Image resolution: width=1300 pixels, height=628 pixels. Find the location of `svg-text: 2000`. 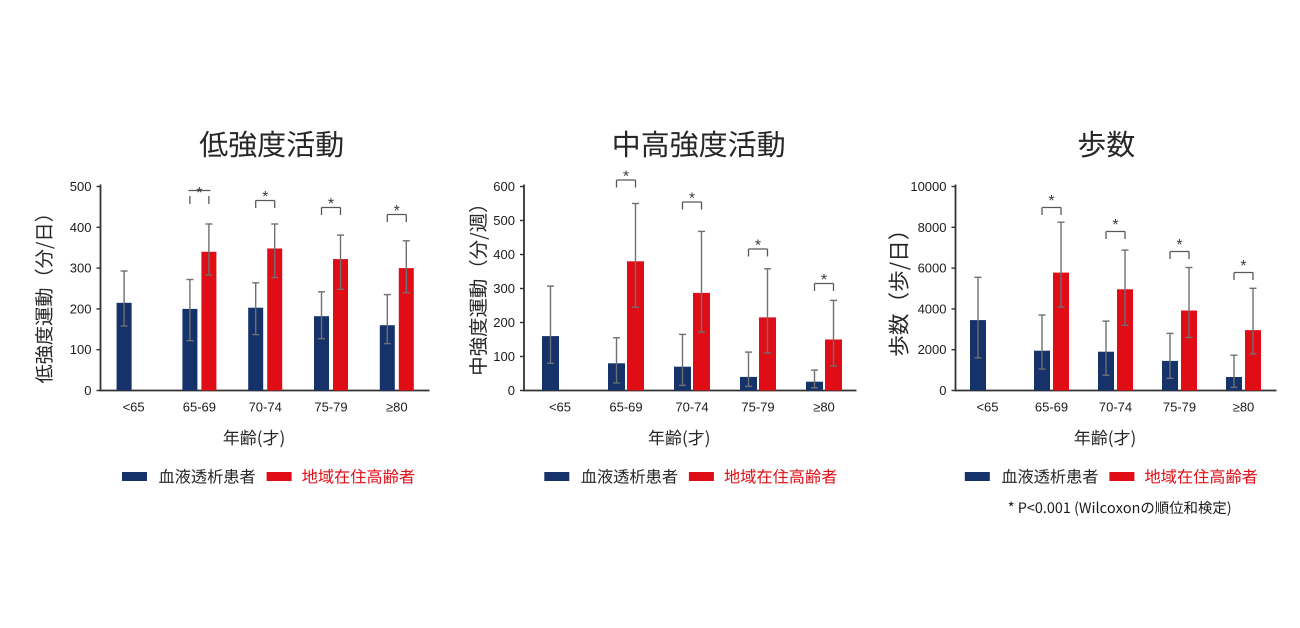

svg-text: 2000 is located at coordinates (932, 349).